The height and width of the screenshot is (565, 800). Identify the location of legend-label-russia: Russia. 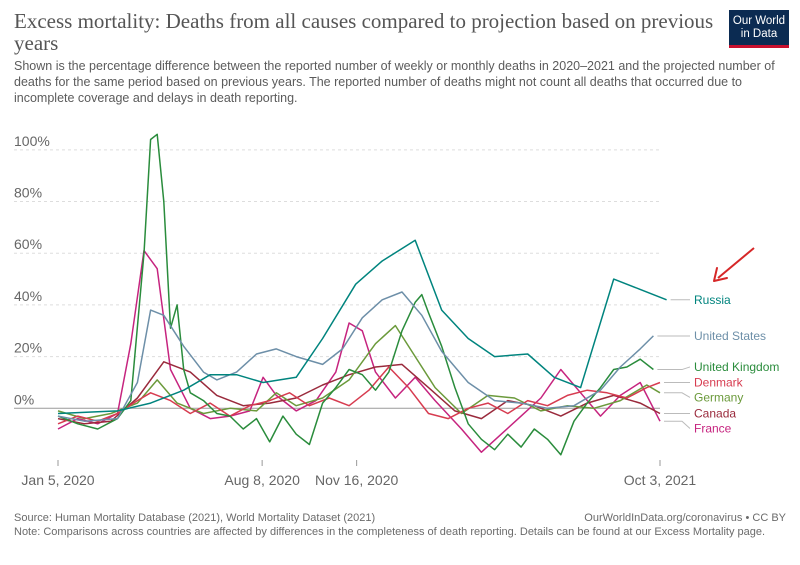
(712, 300).